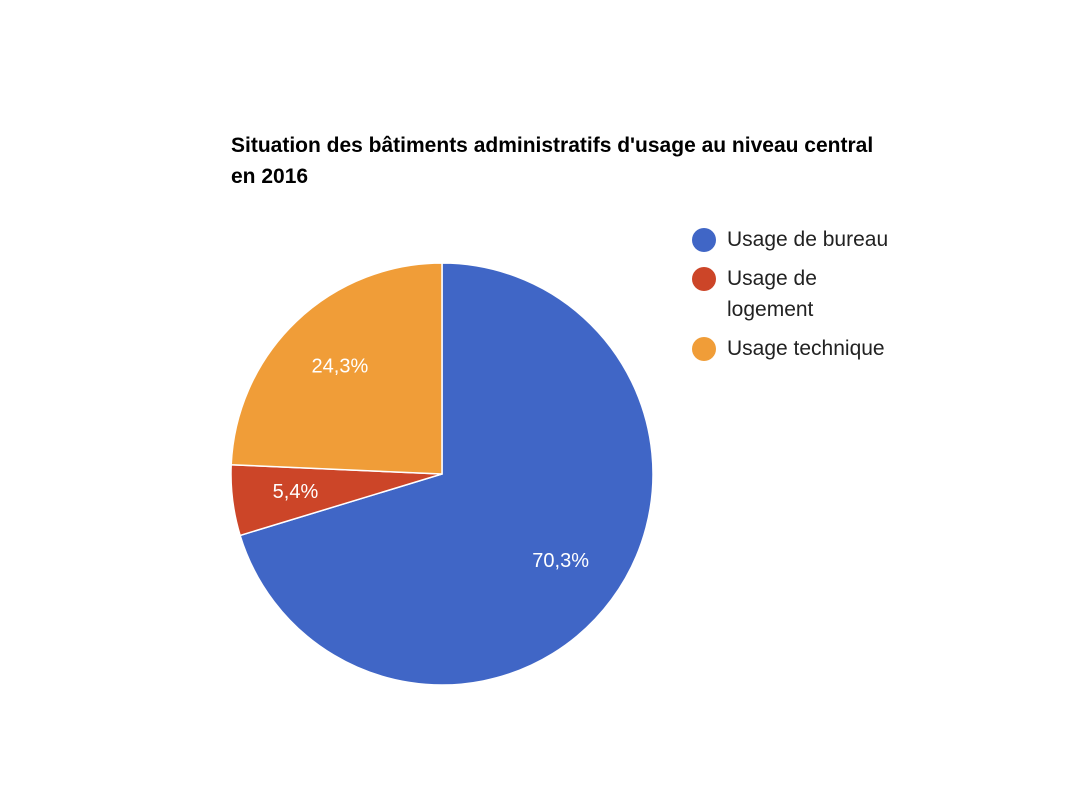  Describe the element at coordinates (296, 492) in the screenshot. I see `value-label: 5,4%` at that location.